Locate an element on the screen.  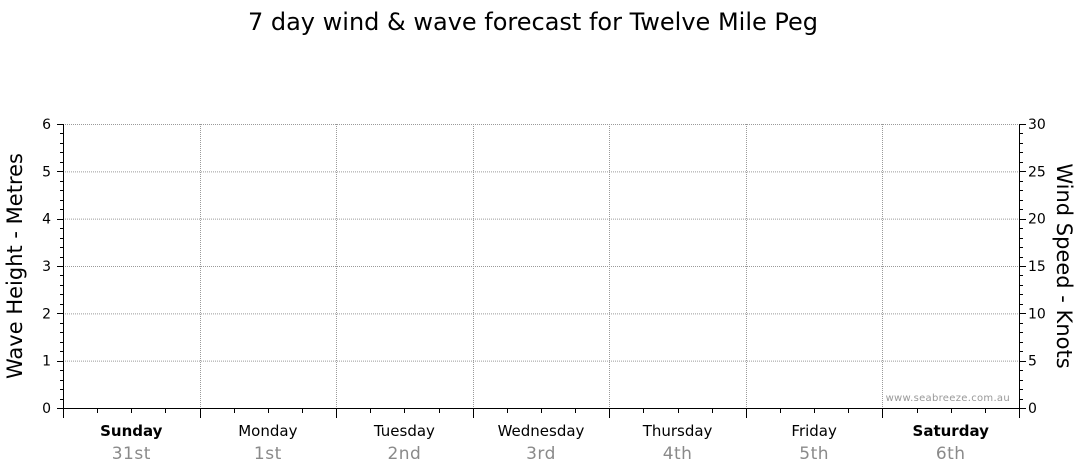
day-label: Tuesday is located at coordinates (404, 431).